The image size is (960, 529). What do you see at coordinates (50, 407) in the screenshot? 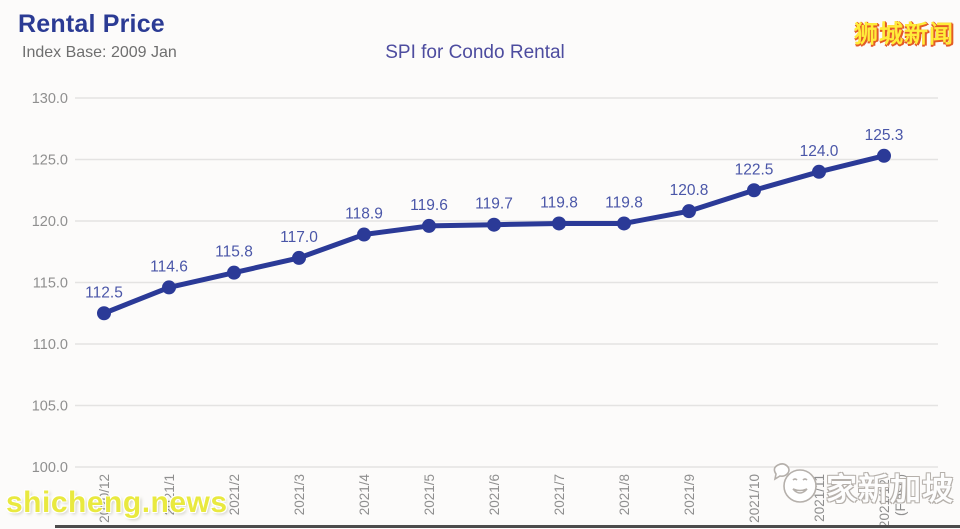
I see `y-tick-label: 105.0` at bounding box center [50, 407].